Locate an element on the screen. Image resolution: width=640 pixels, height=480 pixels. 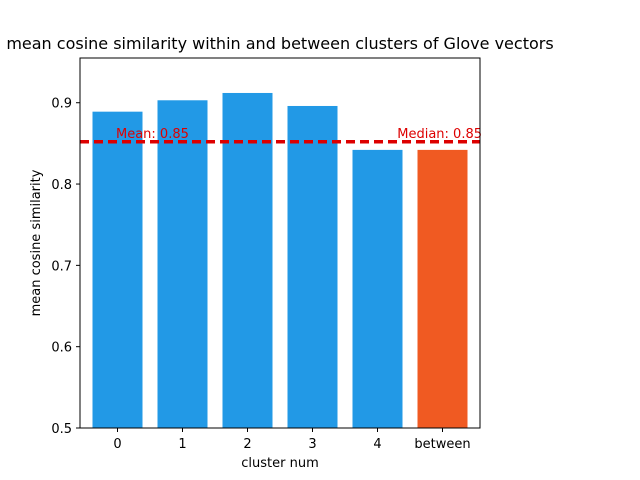
x-tick-label: 2 is located at coordinates (247, 444).